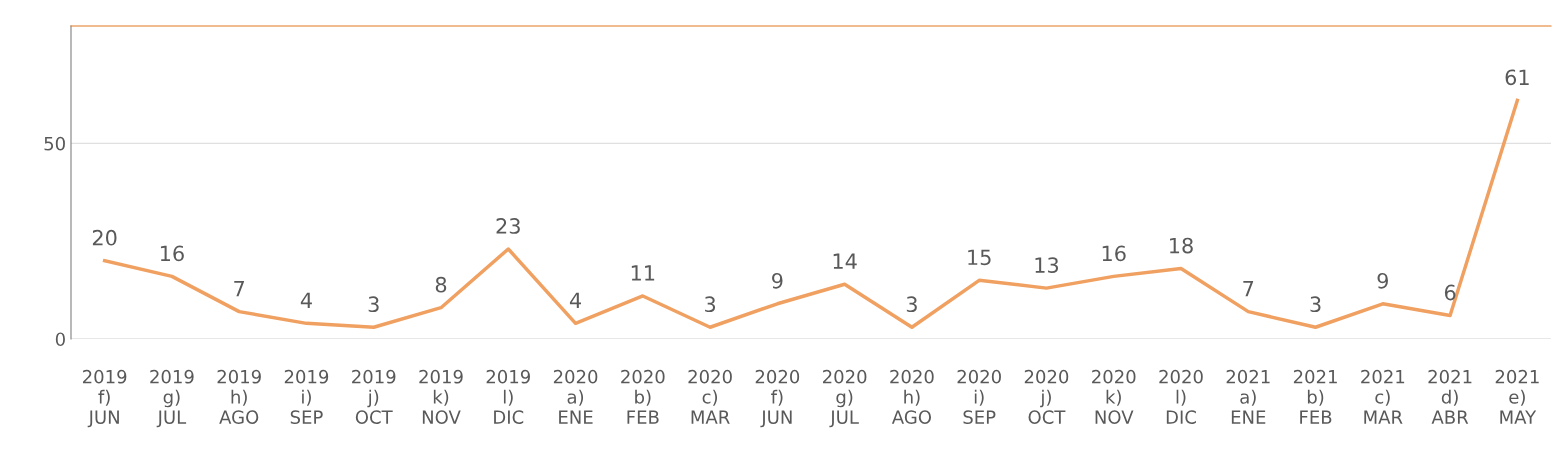 Image resolution: width=1555 pixels, height=473 pixels. I want to click on x-tick-label: 2019 g) JUL, so click(172, 398).